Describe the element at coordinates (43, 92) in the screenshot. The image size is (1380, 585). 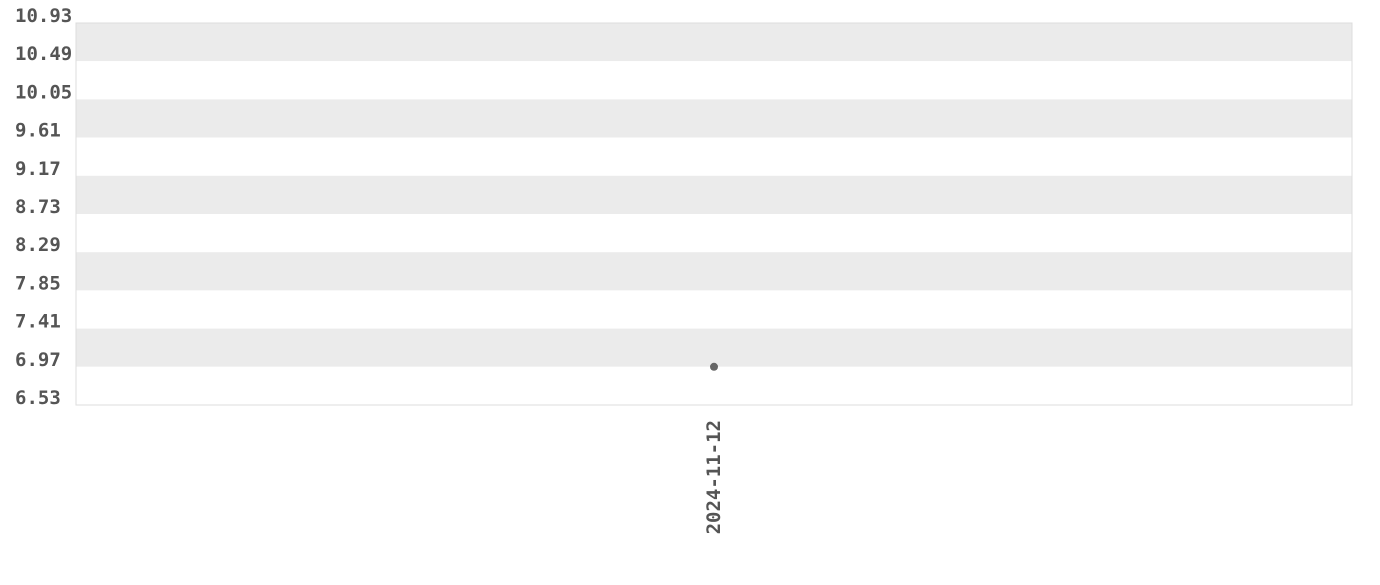
I see `y-tick-label: 10.05` at that location.